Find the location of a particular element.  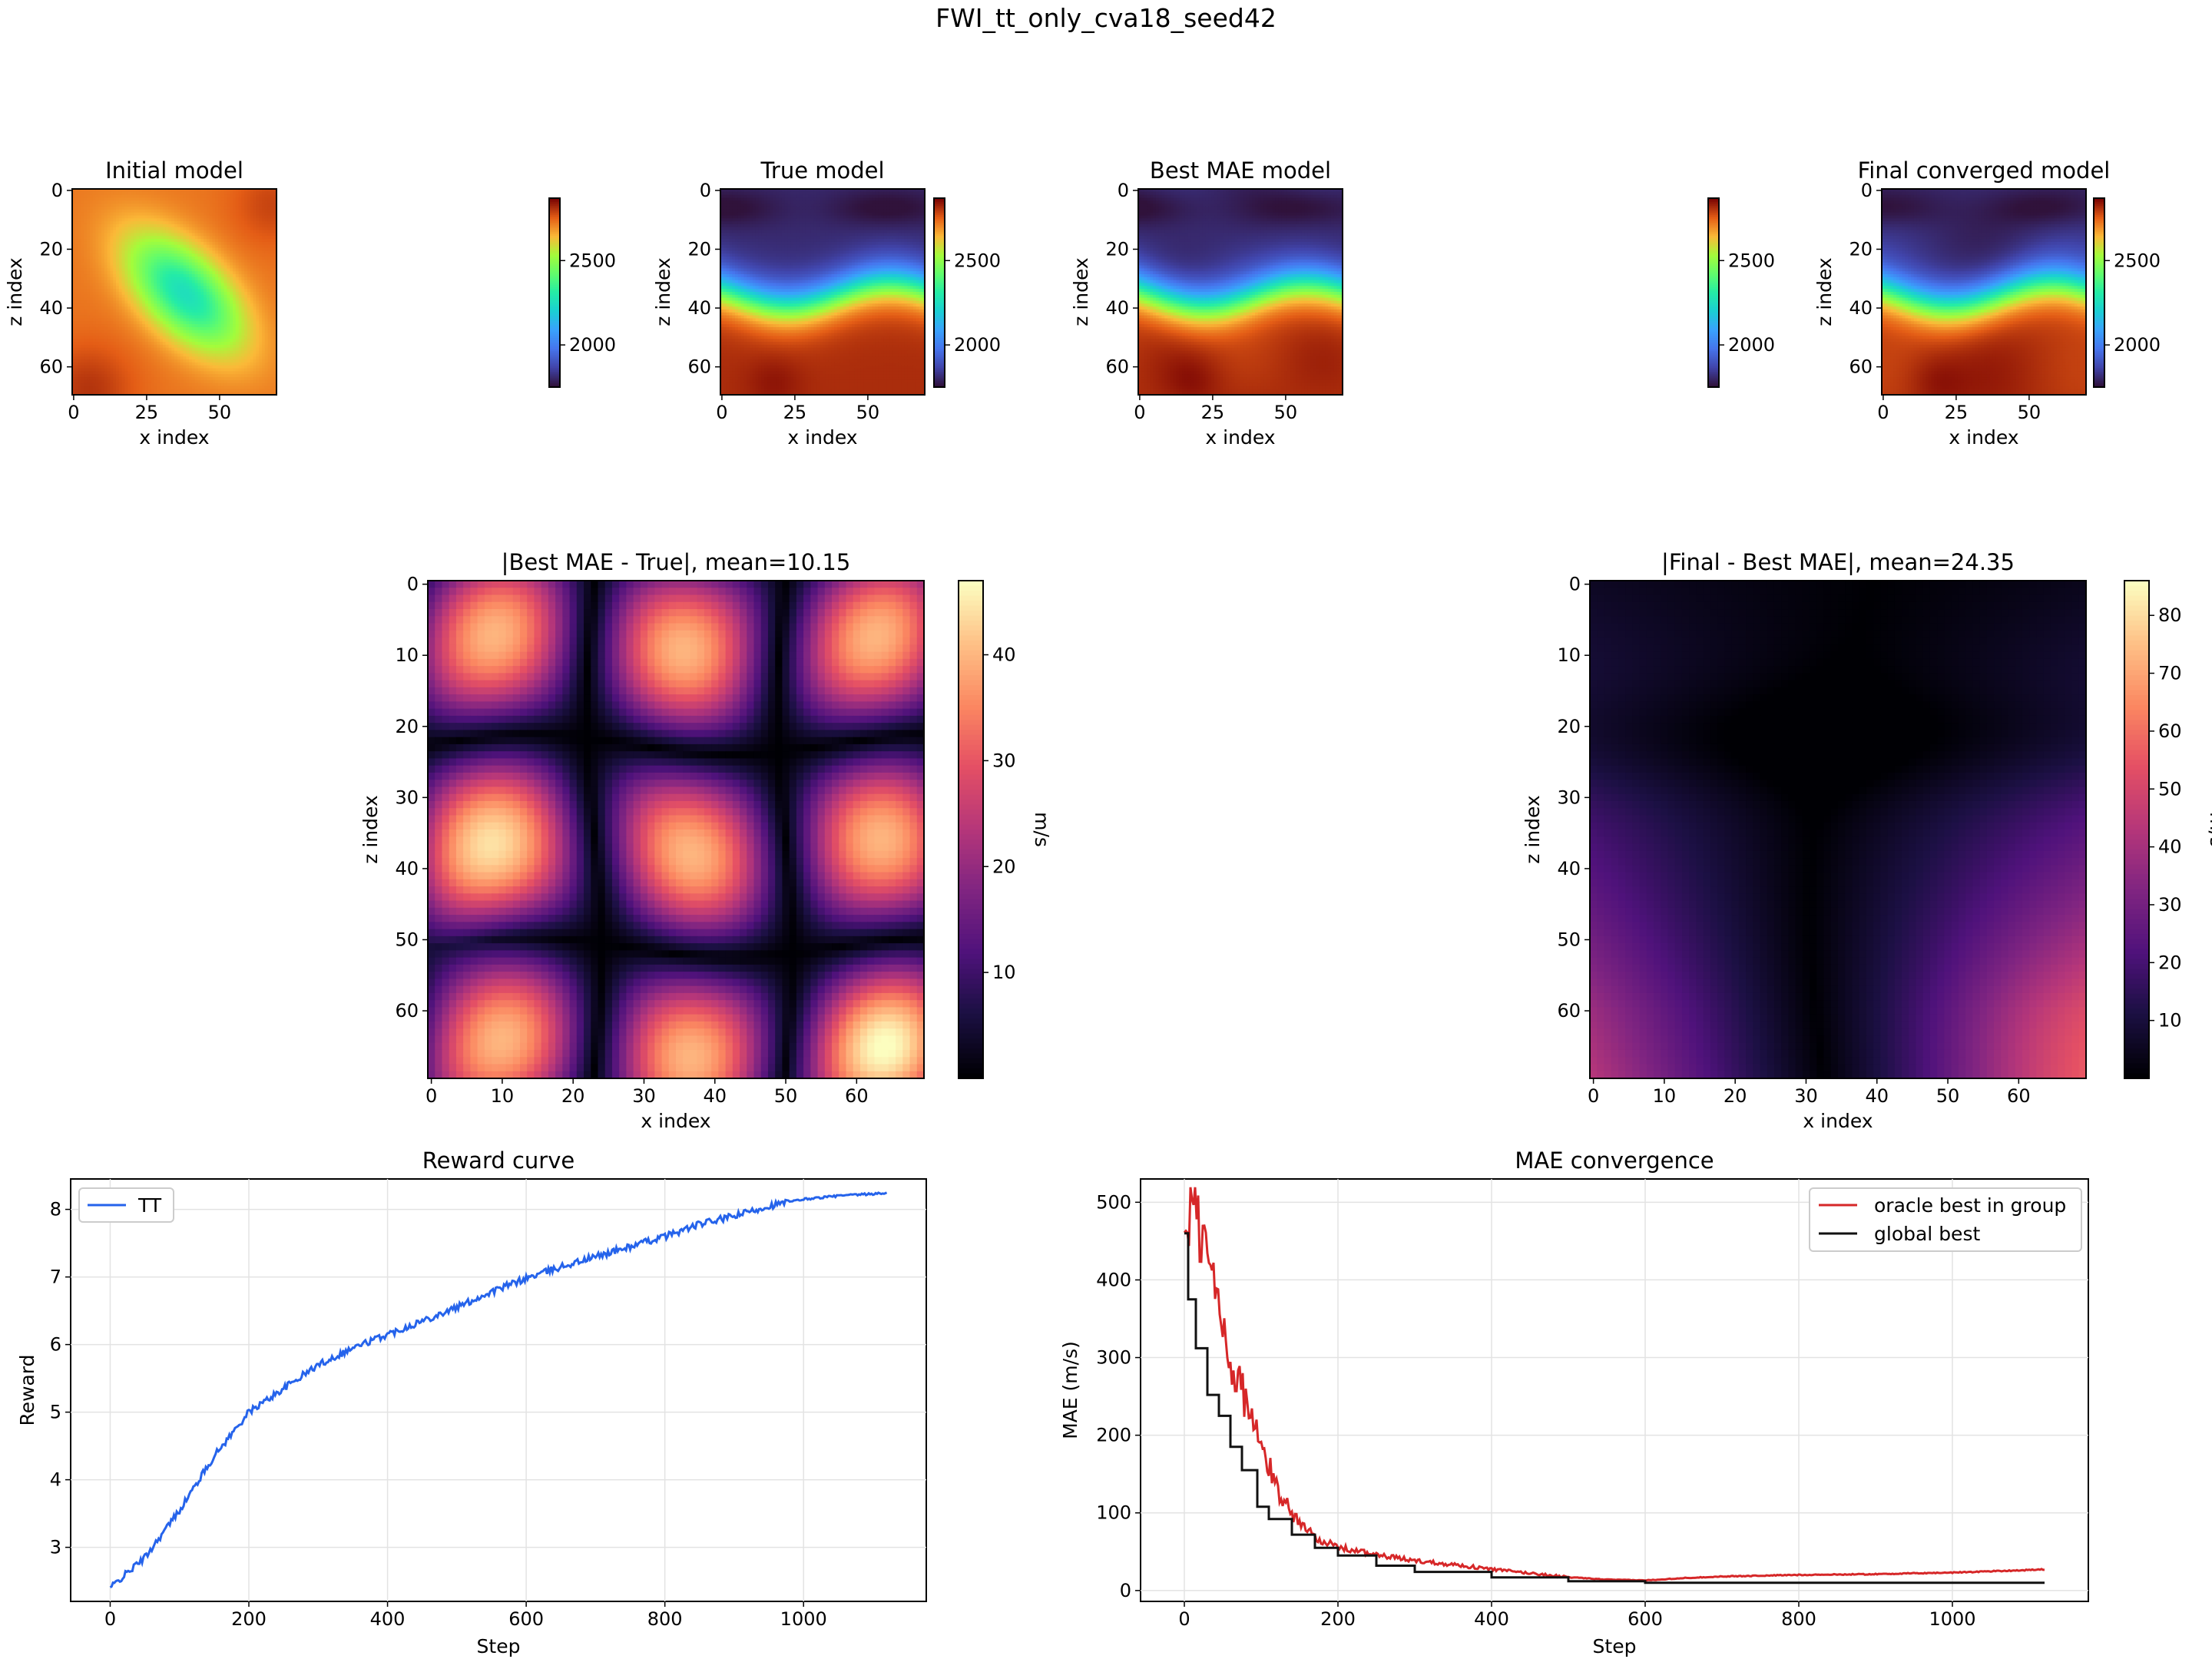

error-xtick: 10 is located at coordinates (1665, 1096).